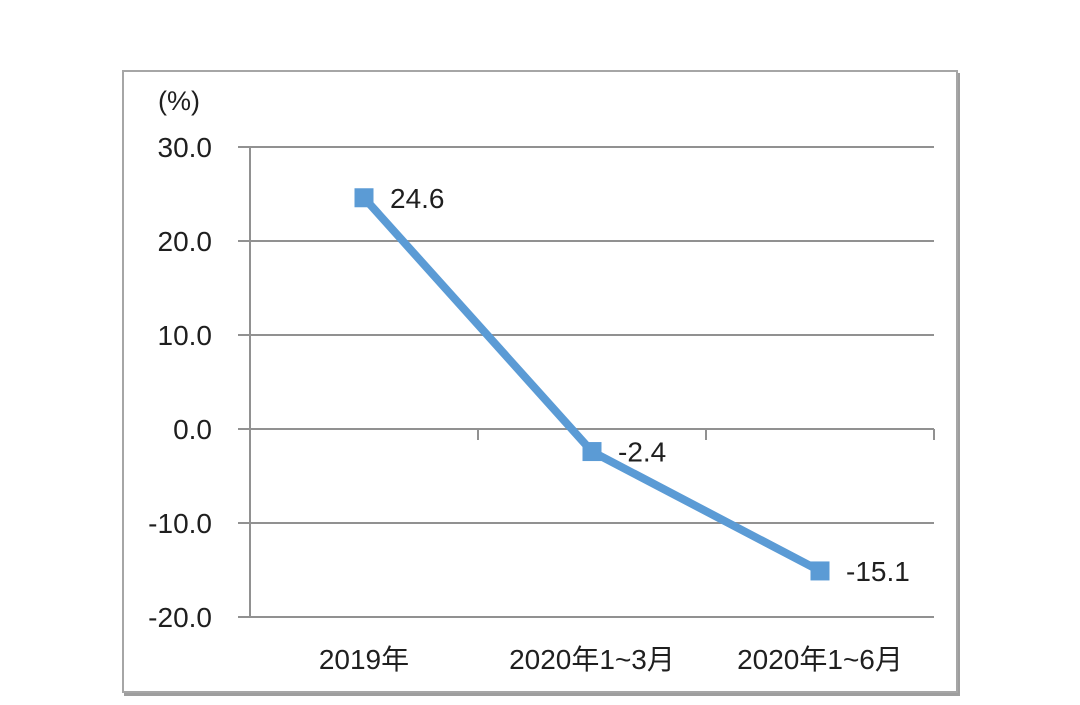  Describe the element at coordinates (185, 241) in the screenshot. I see `y-tick-label: 20.0` at that location.